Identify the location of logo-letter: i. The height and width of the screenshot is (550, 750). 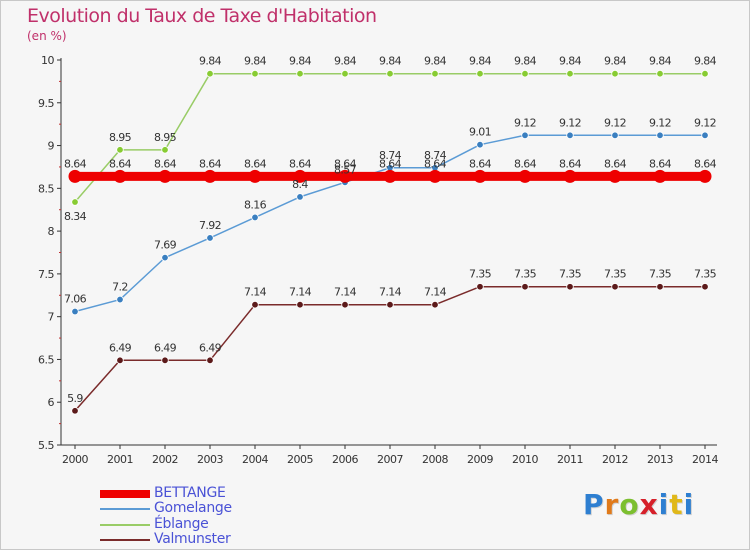
(664, 504).